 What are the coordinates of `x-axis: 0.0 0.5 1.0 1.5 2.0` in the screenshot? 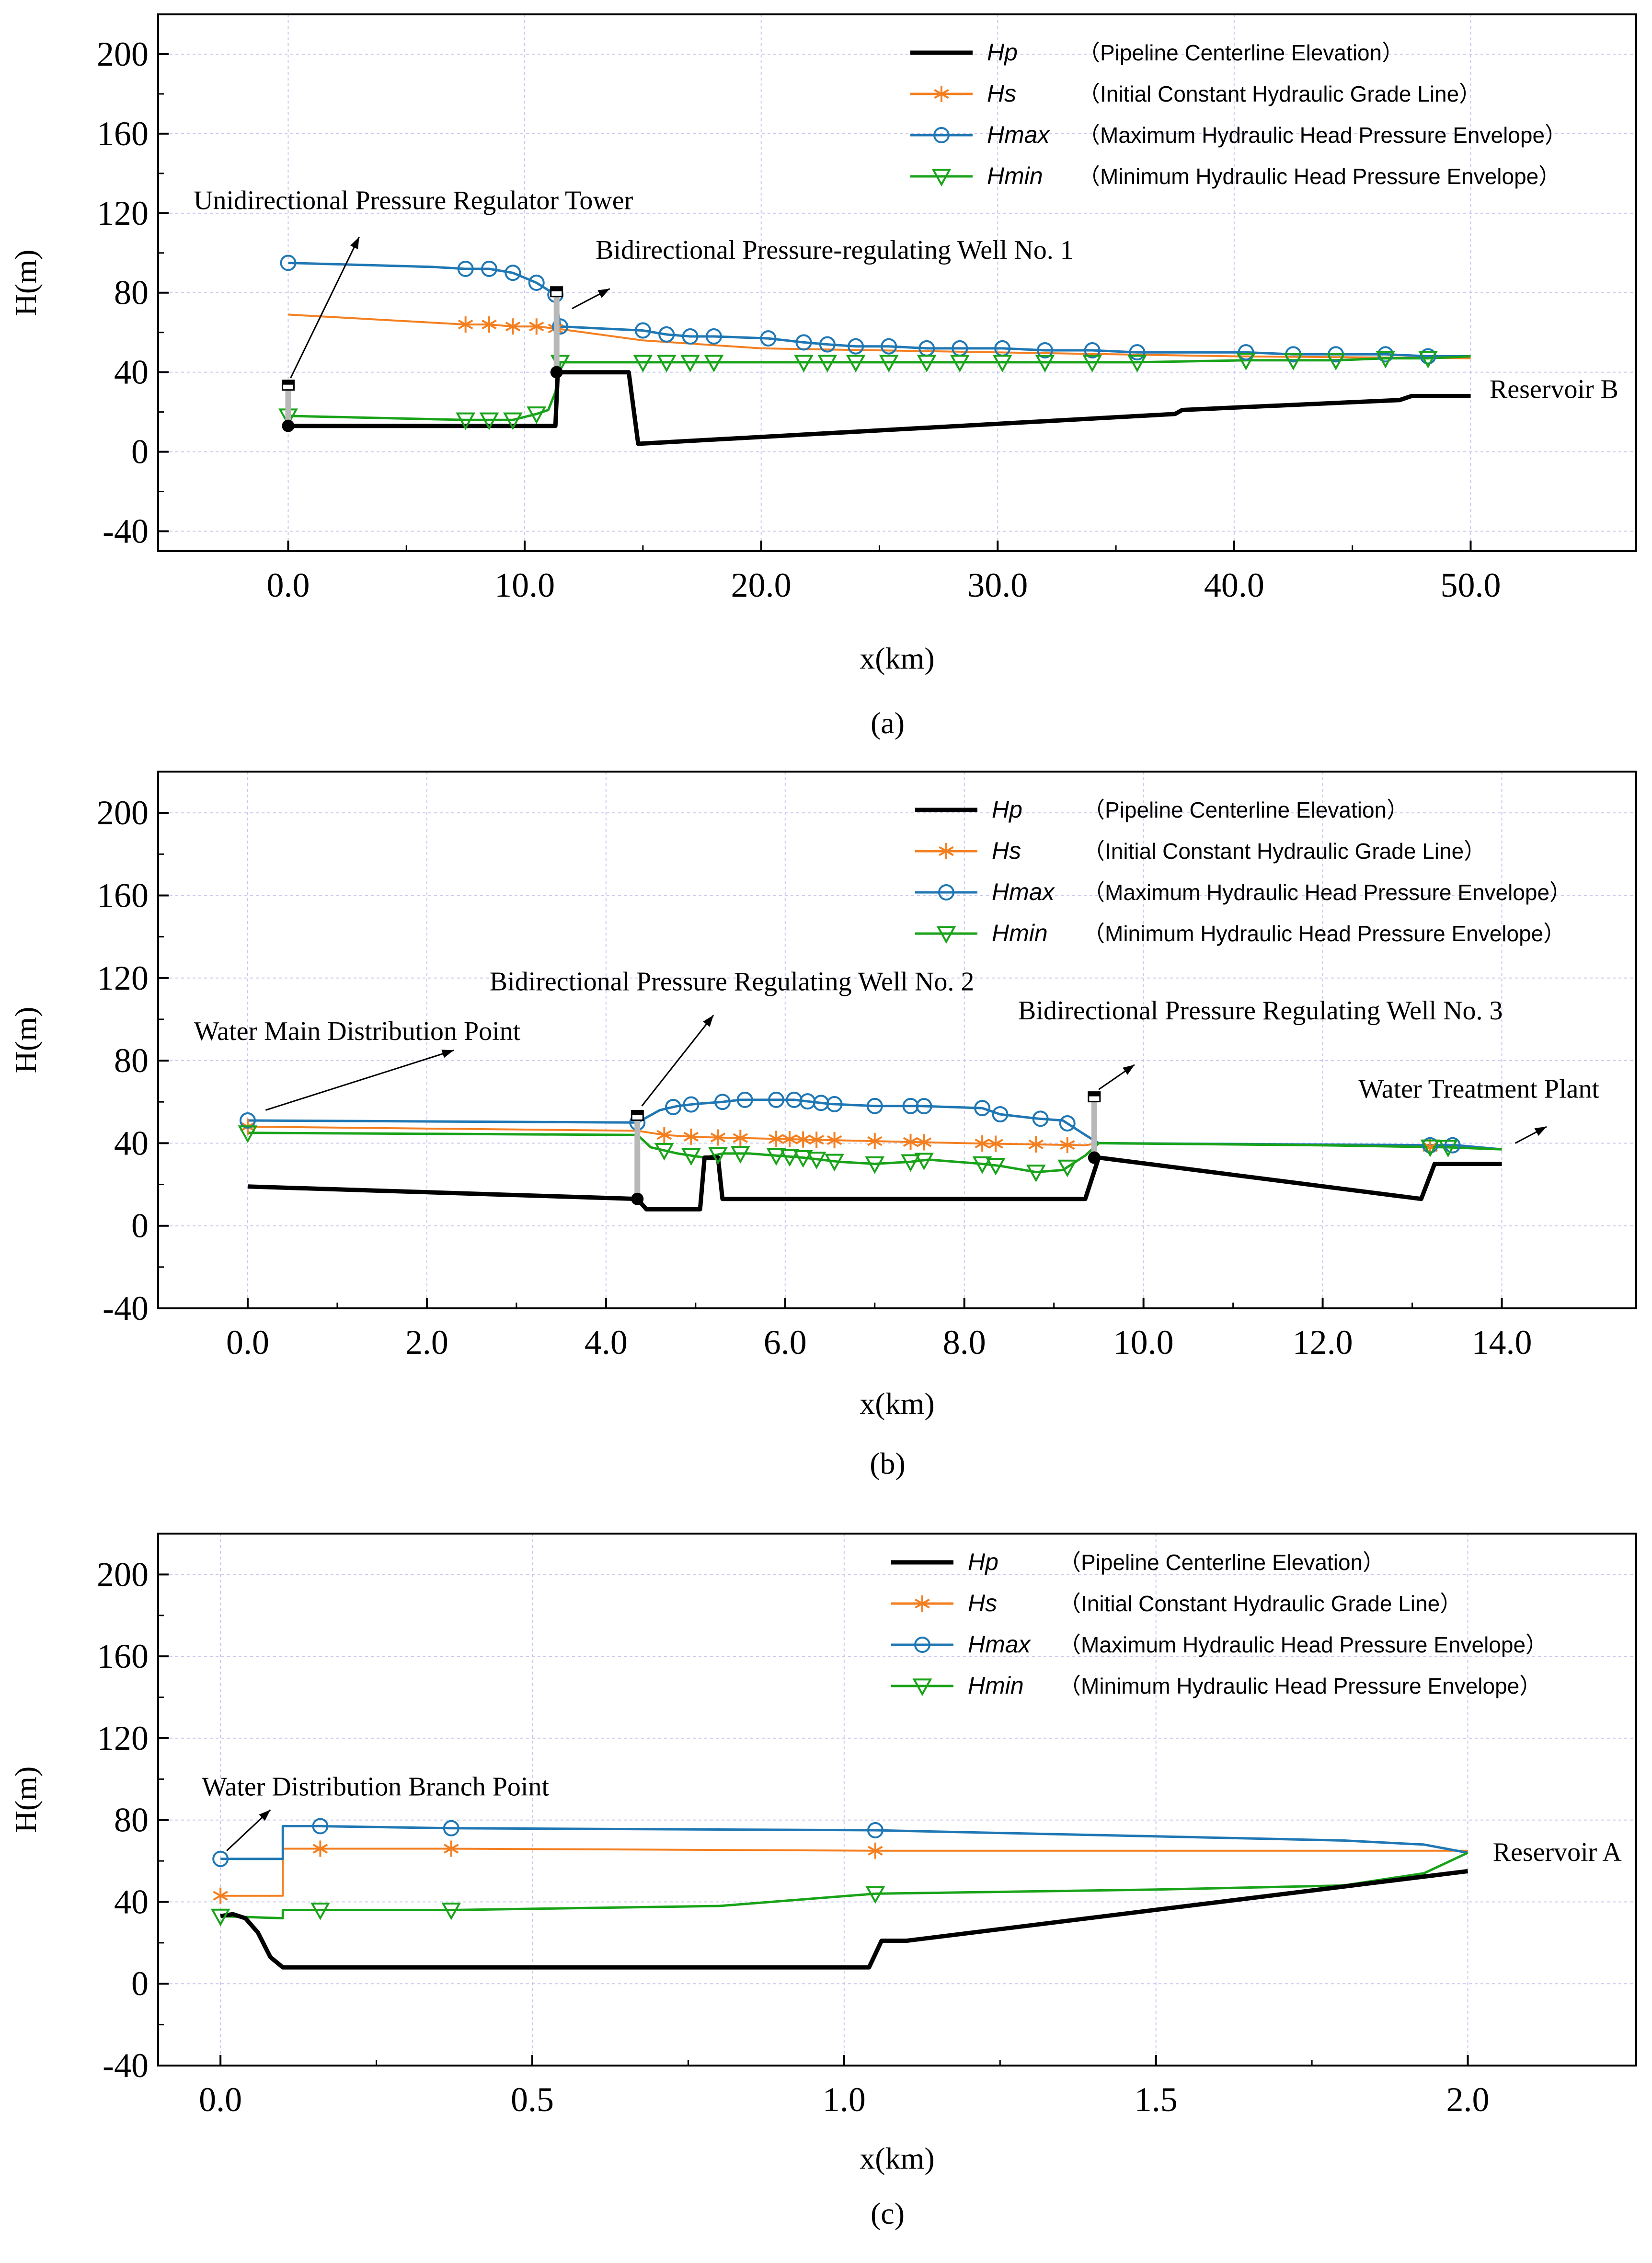 It's located at (844, 2087).